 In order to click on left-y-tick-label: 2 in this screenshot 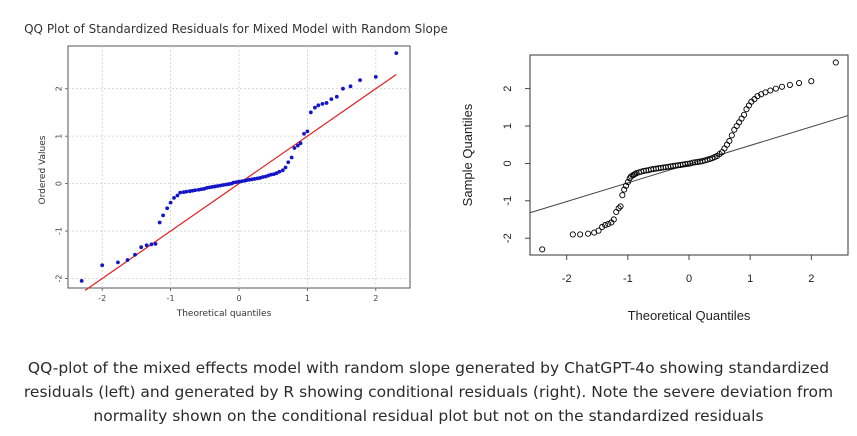, I will do `click(59, 88)`.